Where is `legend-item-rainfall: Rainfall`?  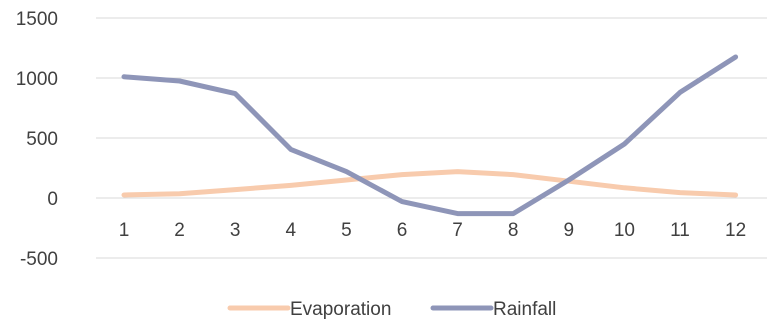 legend-item-rainfall: Rainfall is located at coordinates (493, 309).